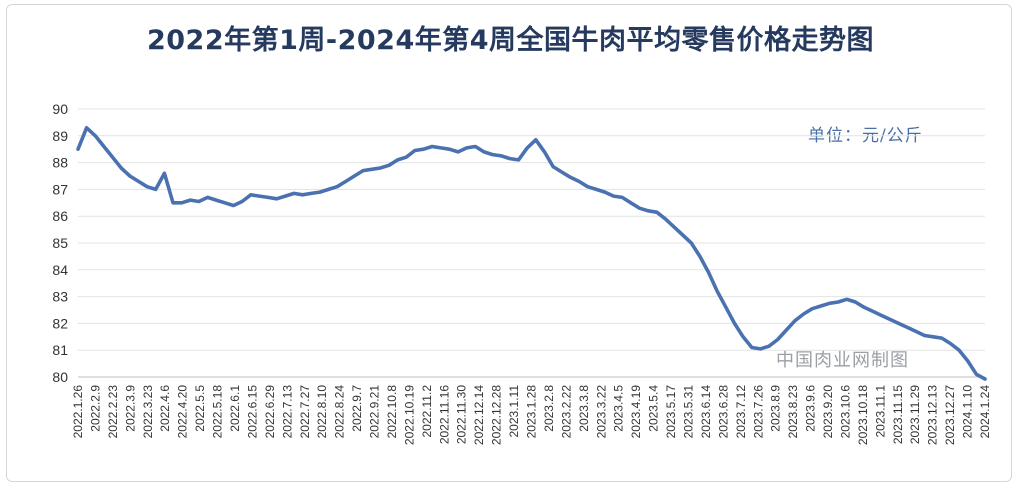  What do you see at coordinates (287, 412) in the screenshot?
I see `x-tick-label: 2022.7.13` at bounding box center [287, 412].